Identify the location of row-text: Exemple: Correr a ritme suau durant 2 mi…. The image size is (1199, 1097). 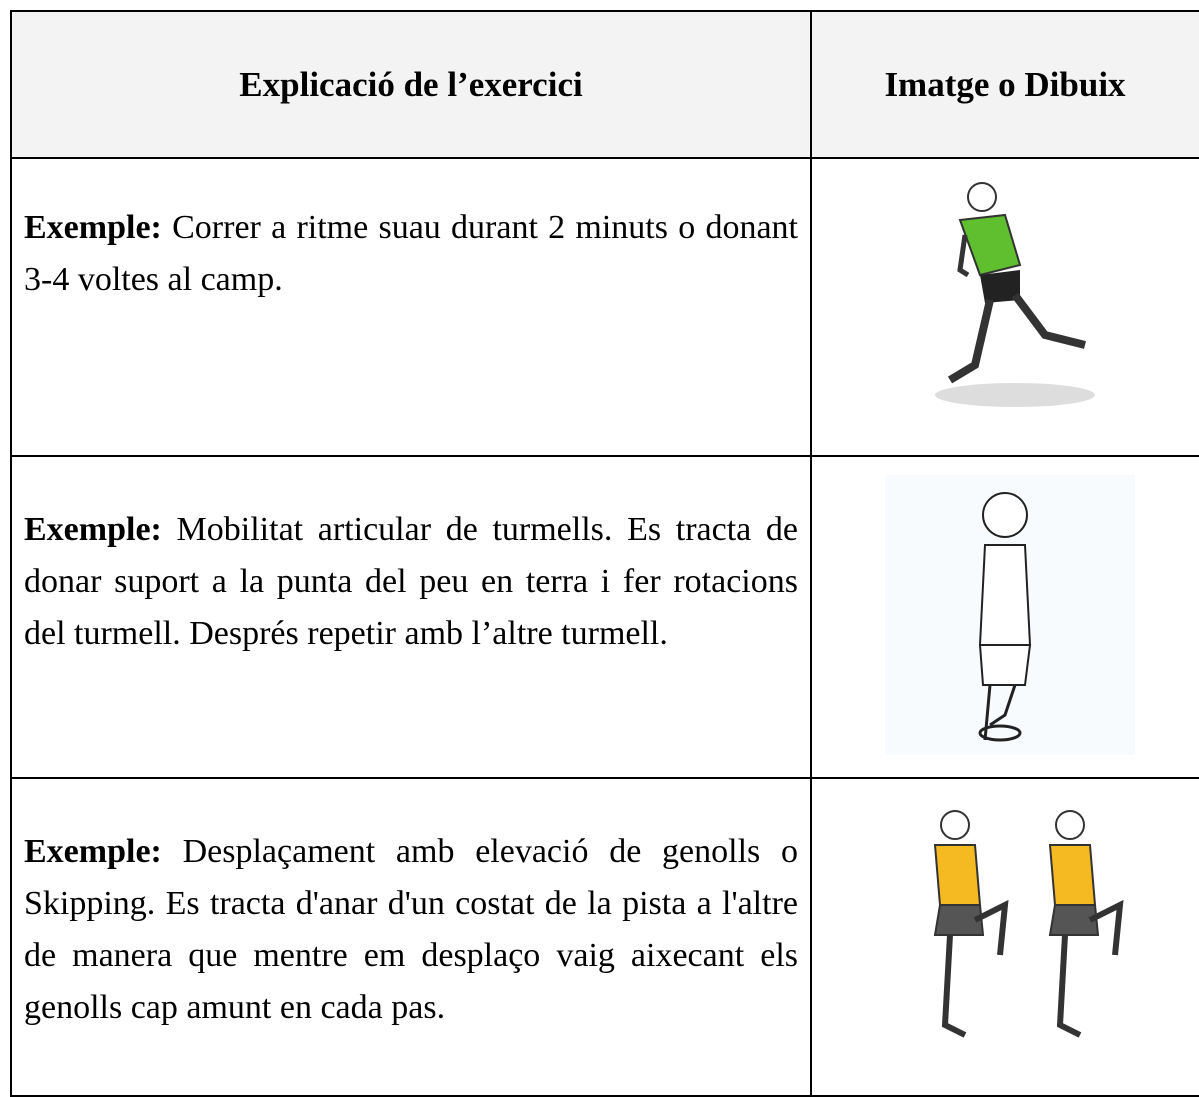
(411, 254).